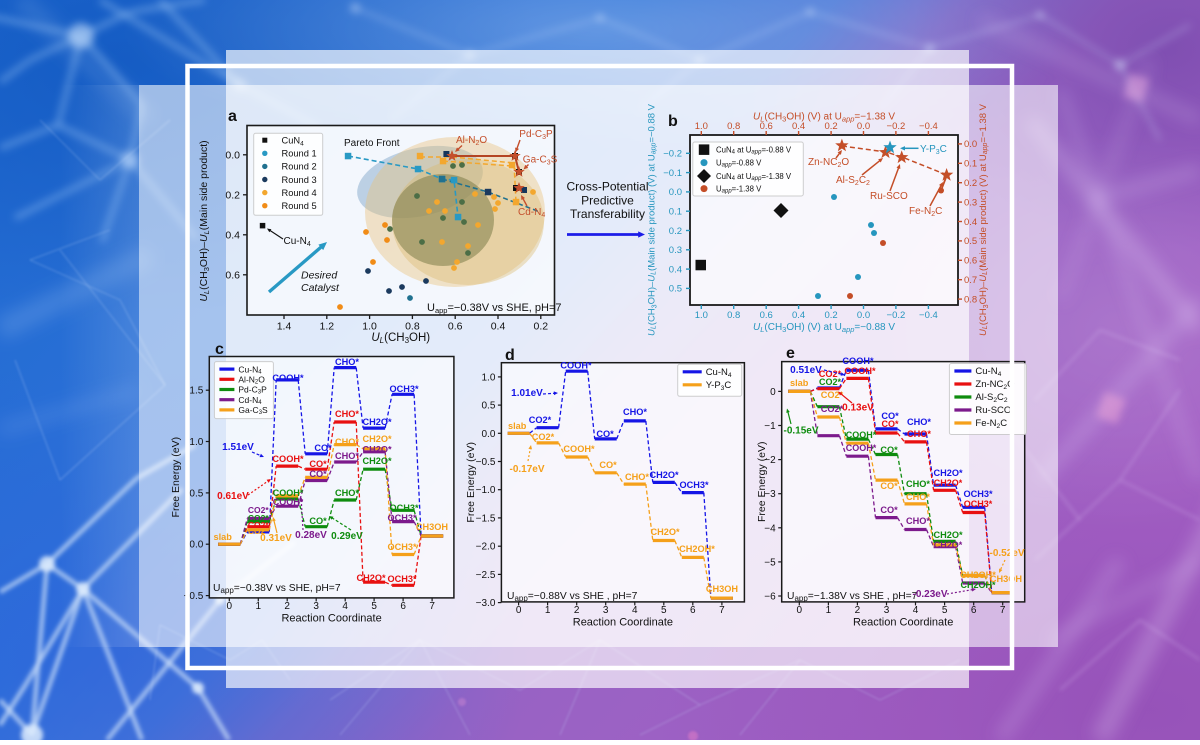  What do you see at coordinates (233, 496) in the screenshot?
I see `svg-text: 0.61eV` at bounding box center [233, 496].